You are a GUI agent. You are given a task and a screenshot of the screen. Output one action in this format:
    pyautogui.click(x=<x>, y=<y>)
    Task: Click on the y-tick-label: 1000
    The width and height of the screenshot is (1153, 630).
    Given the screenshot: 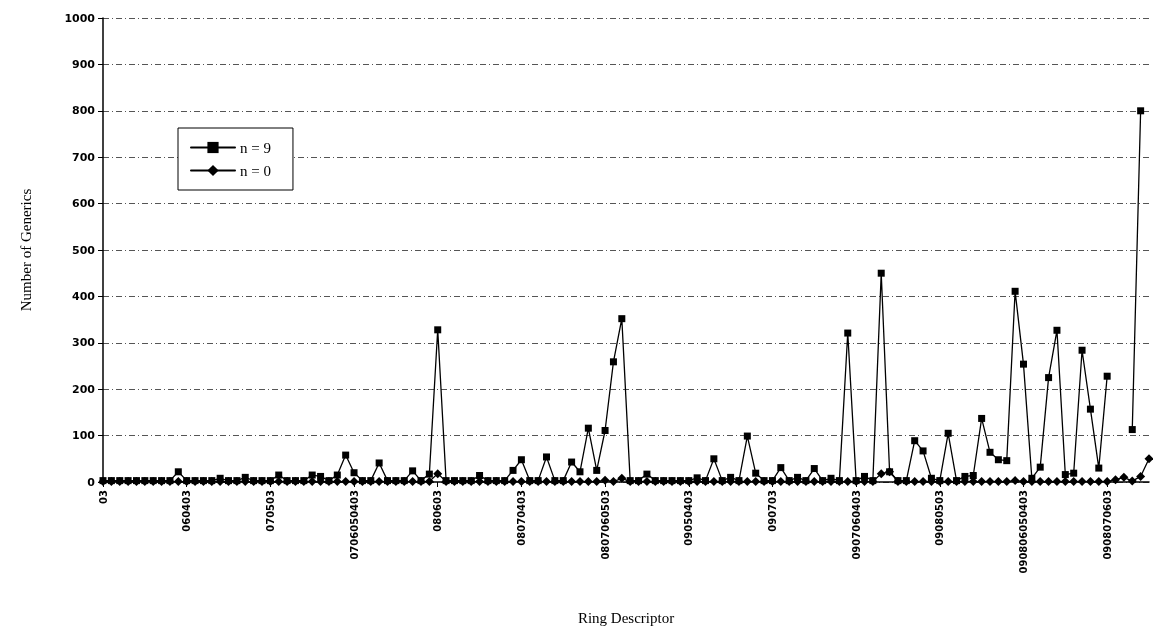 What is the action you would take?
    pyautogui.click(x=80, y=18)
    